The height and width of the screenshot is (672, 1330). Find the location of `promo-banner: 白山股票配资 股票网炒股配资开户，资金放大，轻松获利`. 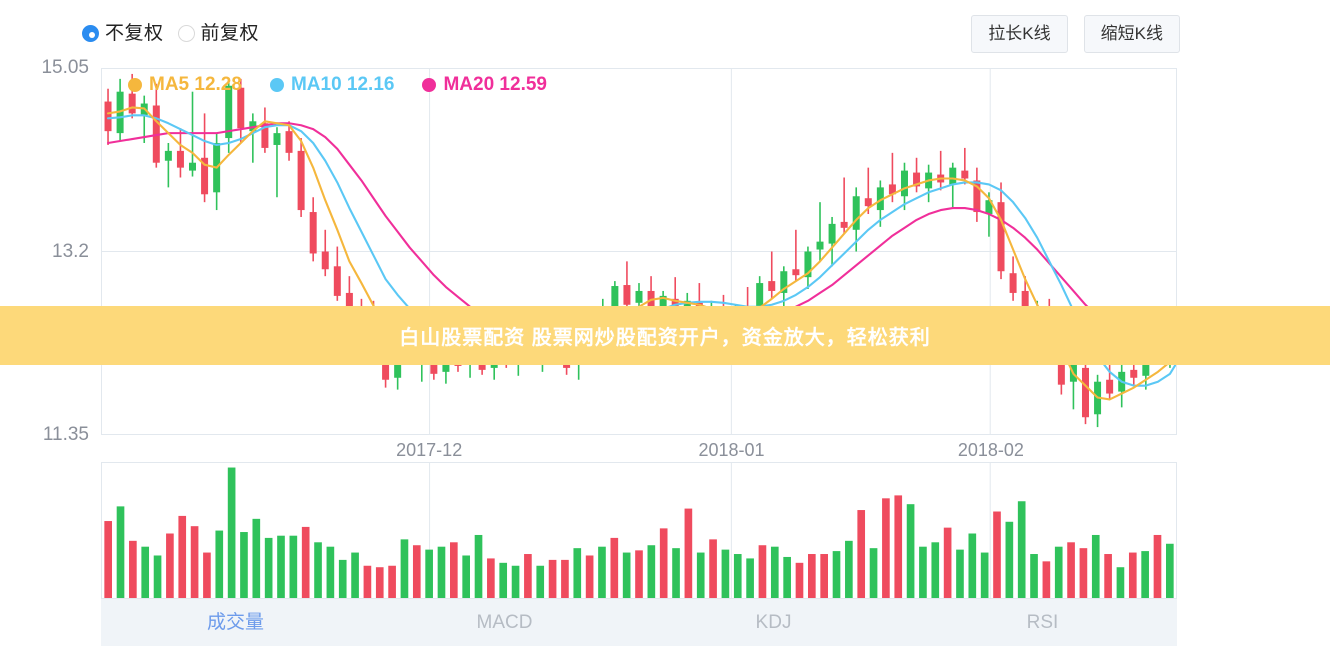

promo-banner: 白山股票配资 股票网炒股配资开户，资金放大，轻松获利 is located at coordinates (665, 335).